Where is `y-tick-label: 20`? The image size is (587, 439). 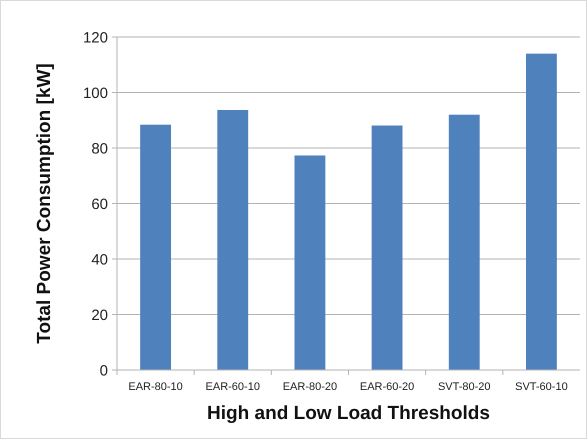
y-tick-label: 20 is located at coordinates (99, 315).